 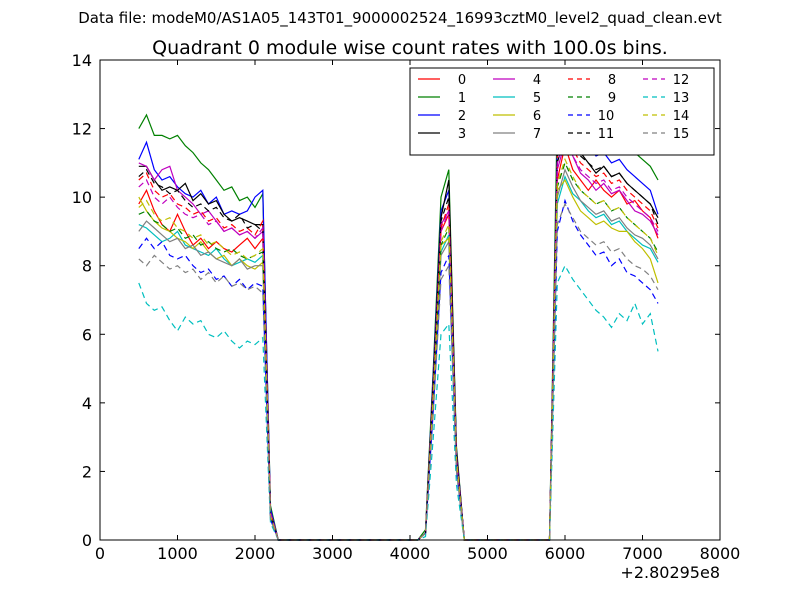 What do you see at coordinates (82, 129) in the screenshot?
I see `y-tick-label: 12` at bounding box center [82, 129].